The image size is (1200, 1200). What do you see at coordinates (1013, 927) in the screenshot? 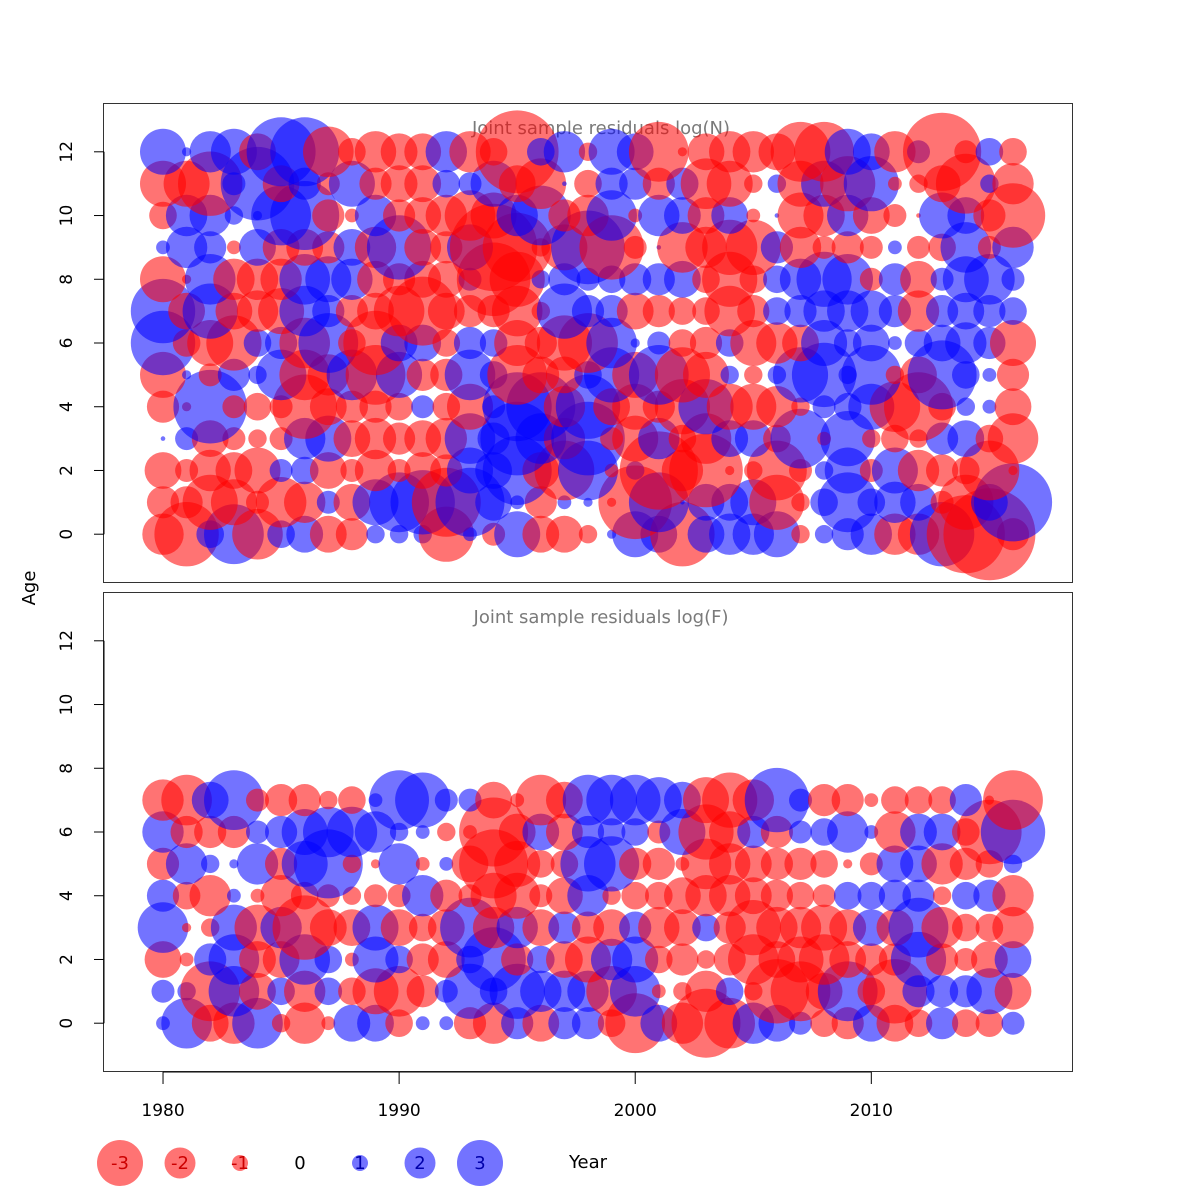
I see `bubble-age3-year2016` at bounding box center [1013, 927].